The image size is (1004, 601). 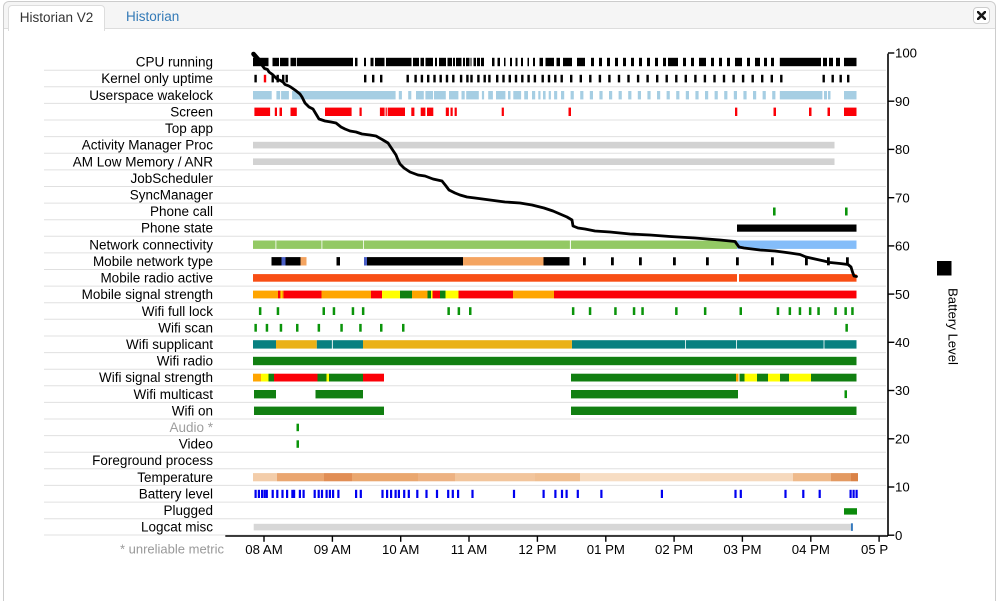 I want to click on svg-text: 10, so click(x=902, y=487).